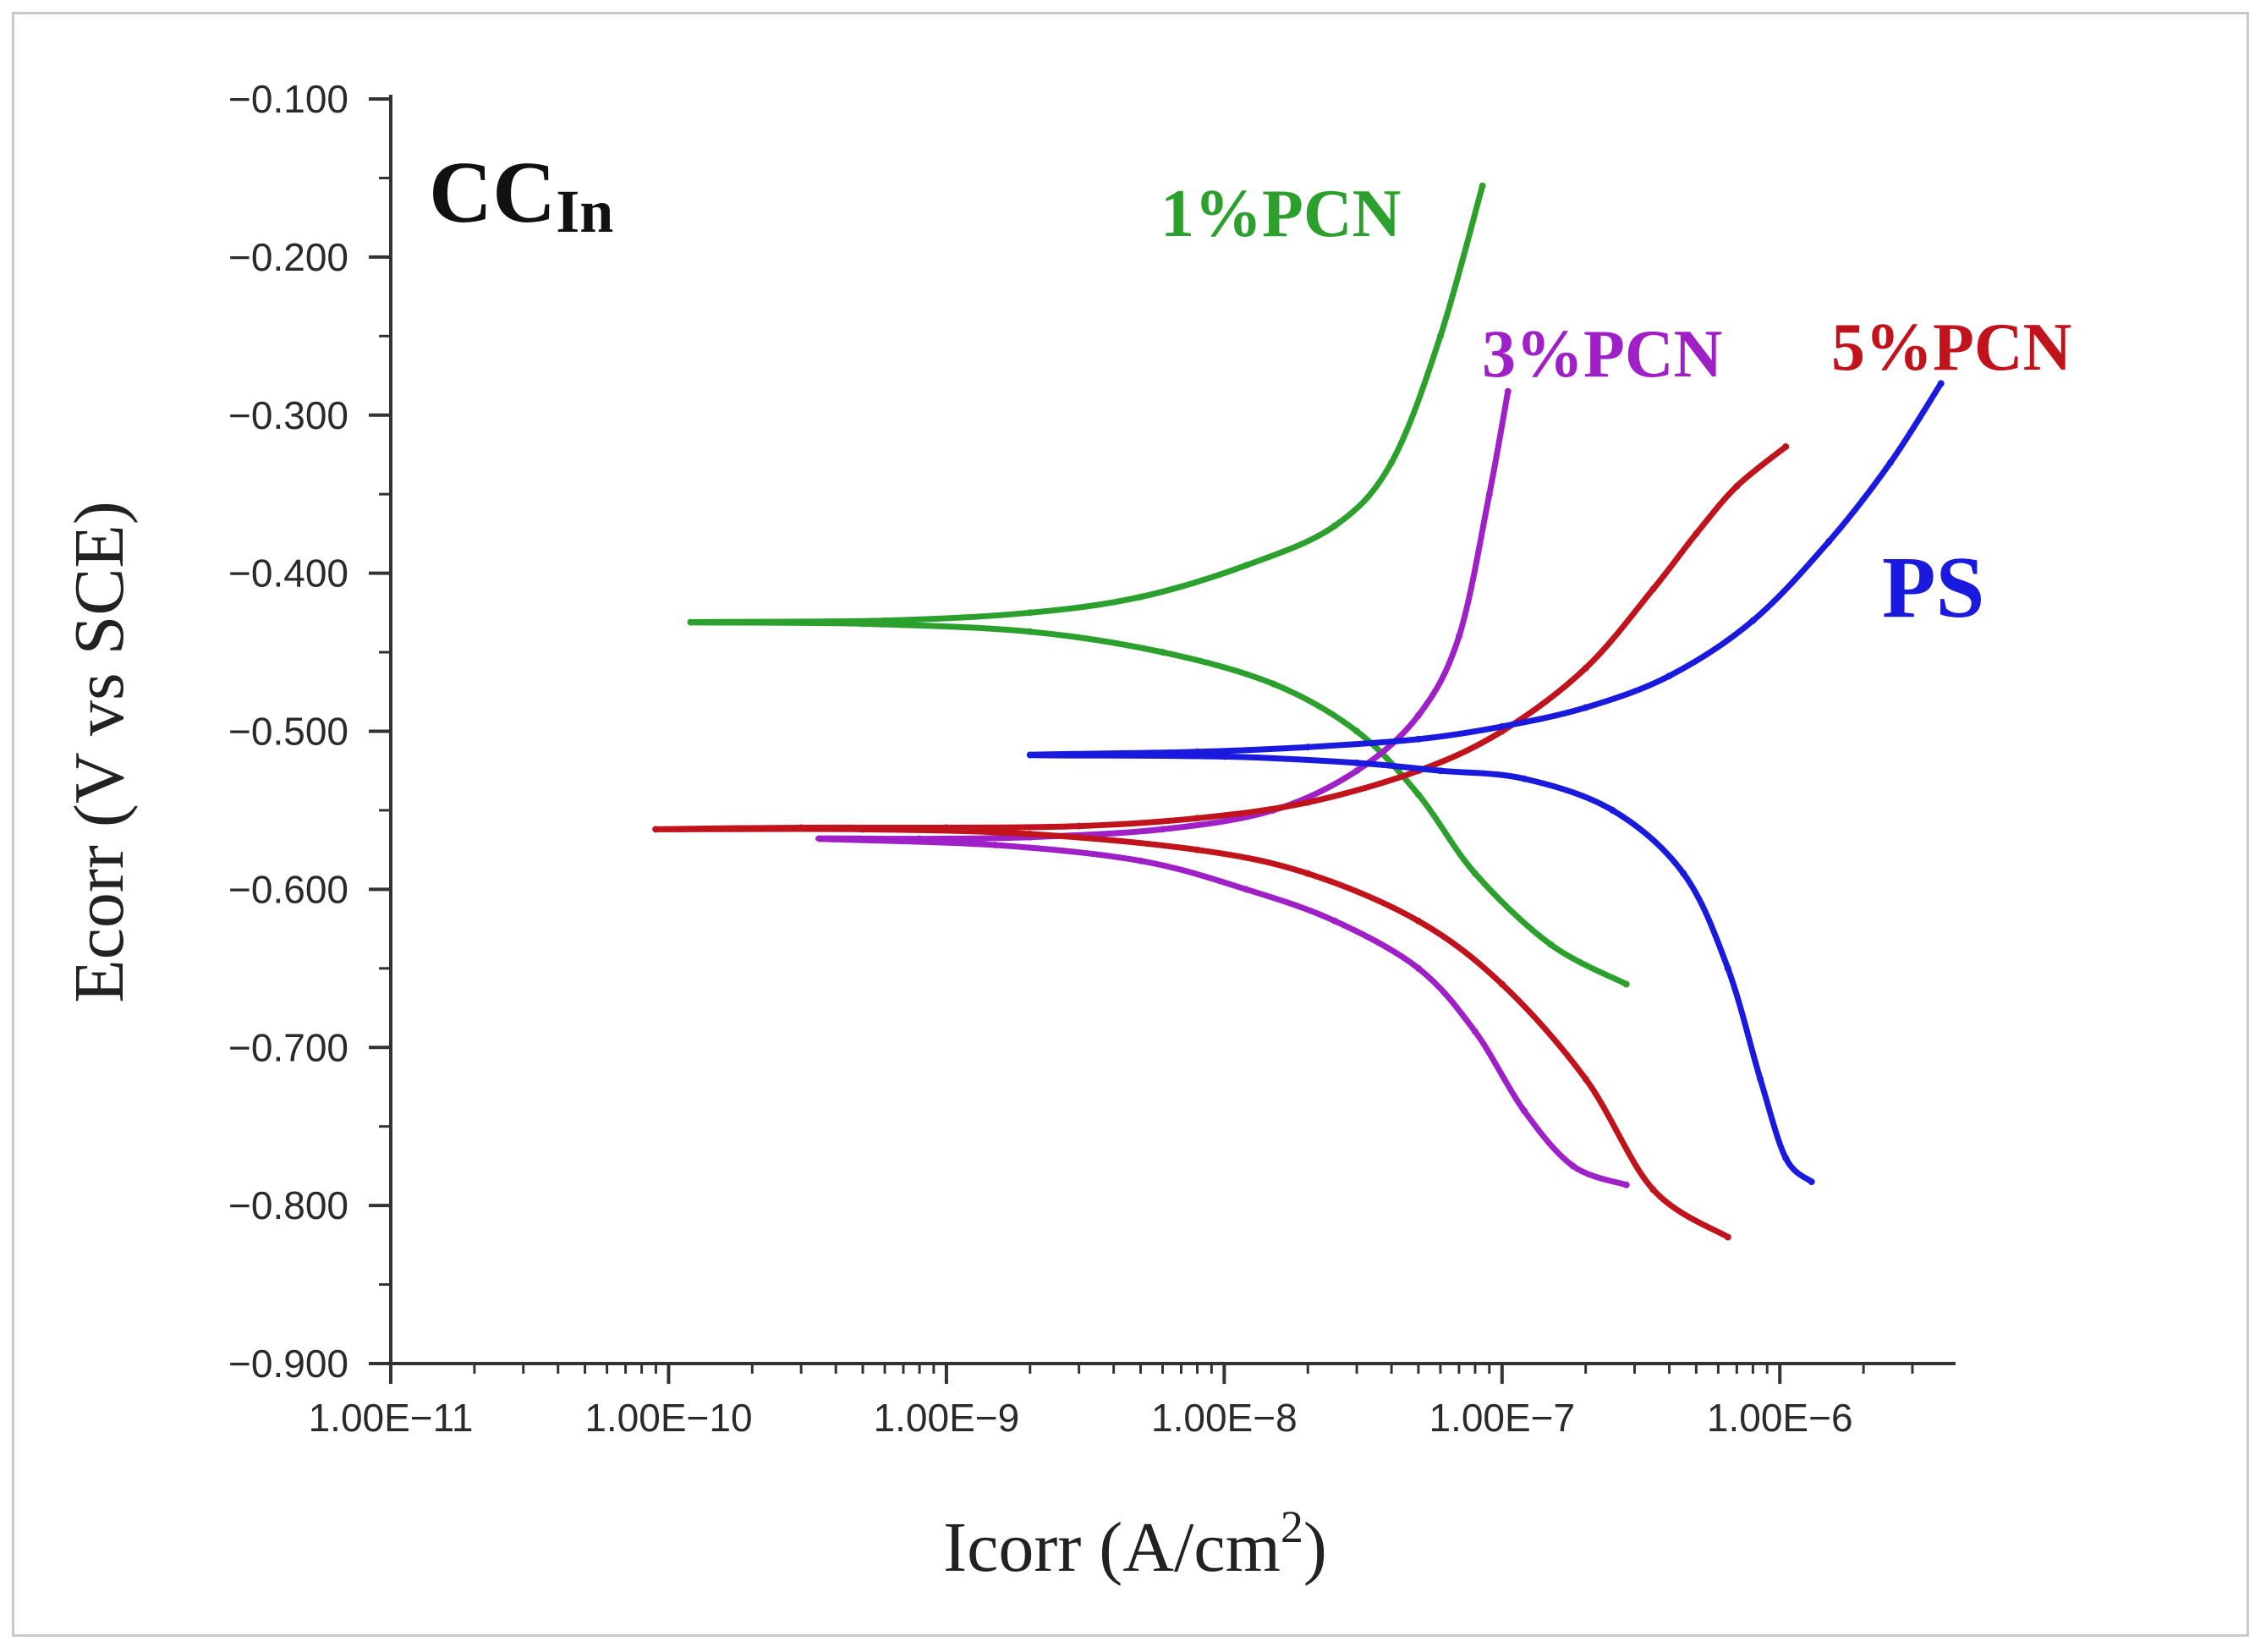  I want to click on y-tick-label: −0.100, so click(288, 99).